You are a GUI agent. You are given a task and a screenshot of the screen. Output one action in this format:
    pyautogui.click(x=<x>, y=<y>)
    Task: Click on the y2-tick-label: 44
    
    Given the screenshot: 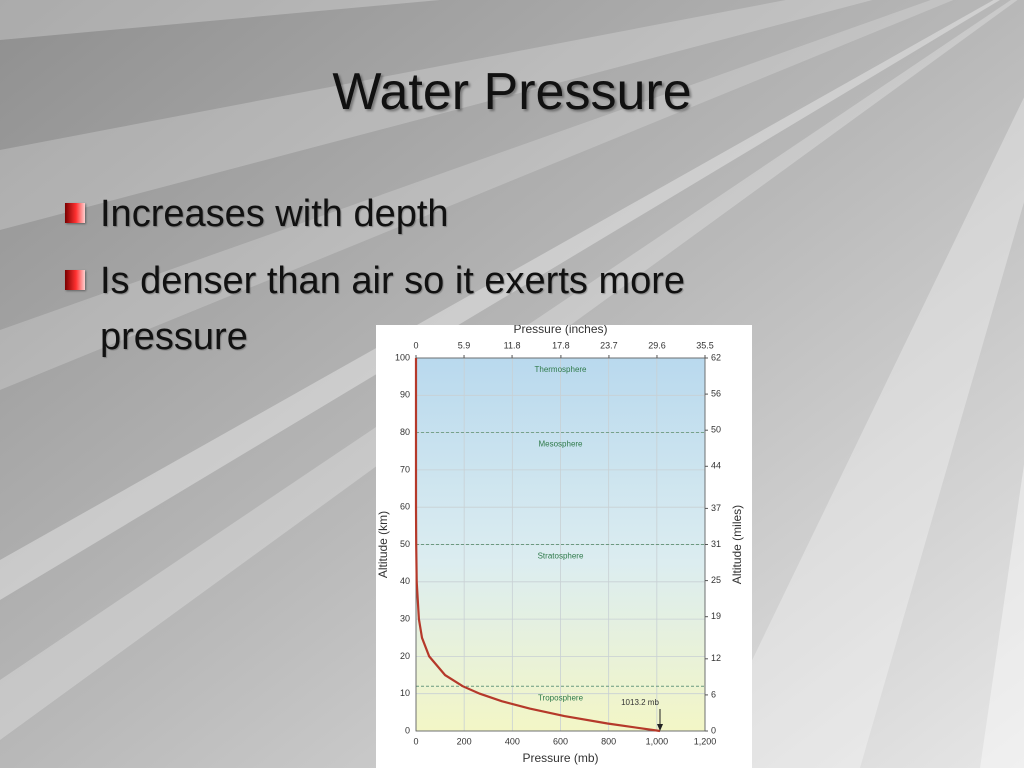 What is the action you would take?
    pyautogui.click(x=716, y=466)
    